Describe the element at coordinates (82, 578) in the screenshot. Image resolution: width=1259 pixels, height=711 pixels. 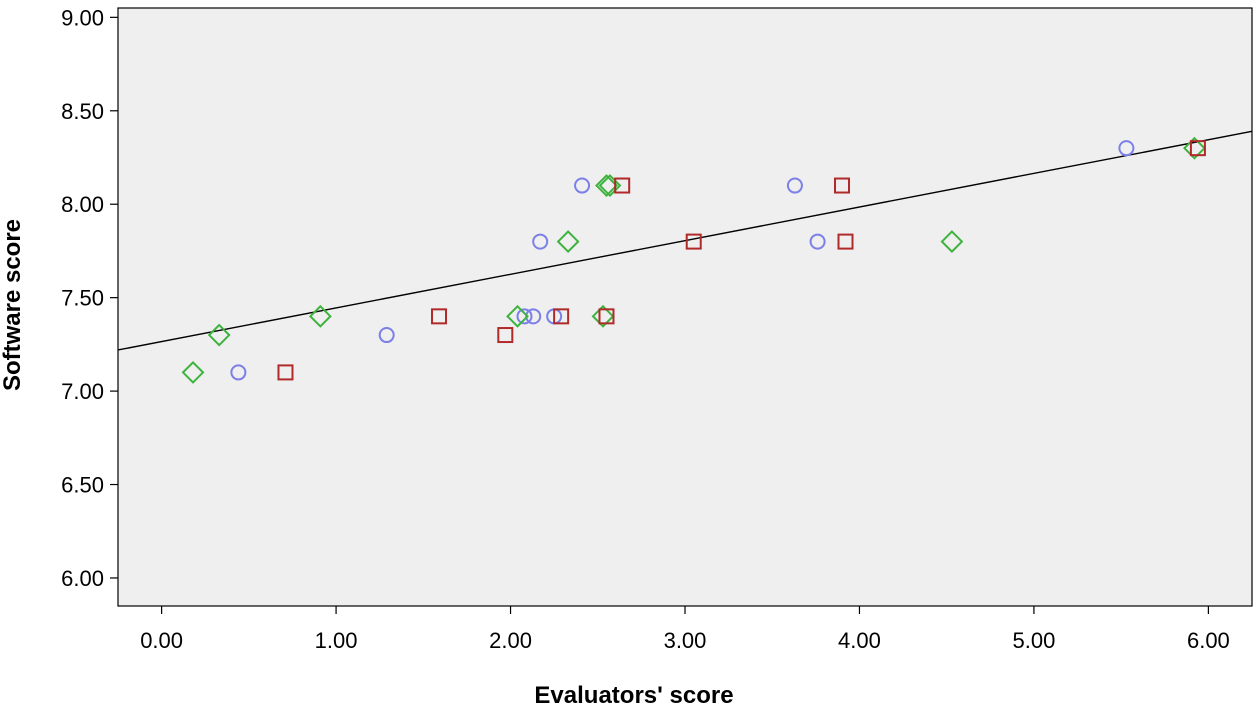
I see `y-tick-label: 6.00` at that location.